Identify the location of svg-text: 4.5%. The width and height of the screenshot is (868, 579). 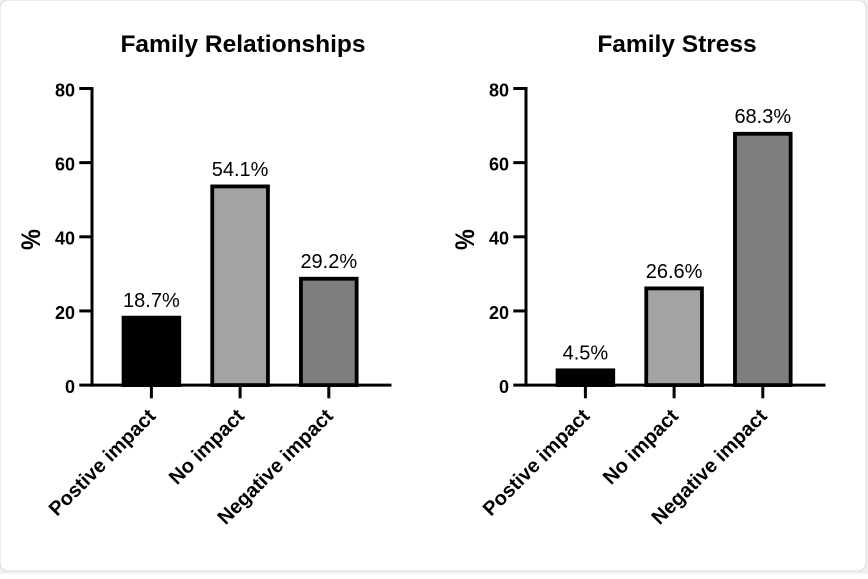
(586, 354).